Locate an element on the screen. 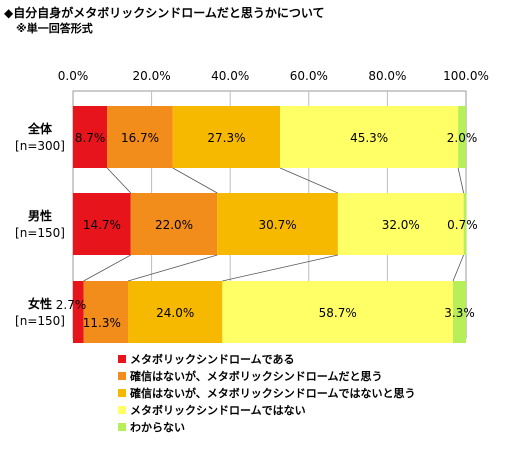 The height and width of the screenshot is (450, 510). data-label: 8.7% is located at coordinates (90, 138).